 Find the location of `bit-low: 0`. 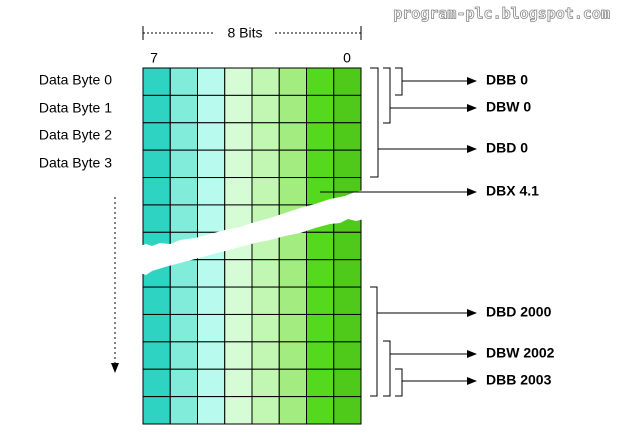

bit-low: 0 is located at coordinates (347, 58).